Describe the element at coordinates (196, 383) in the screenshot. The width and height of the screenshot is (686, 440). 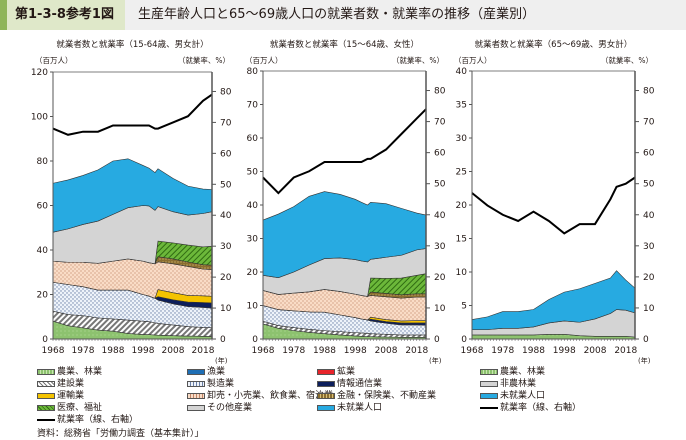
I see `legend-swatch-manufacturing` at that location.